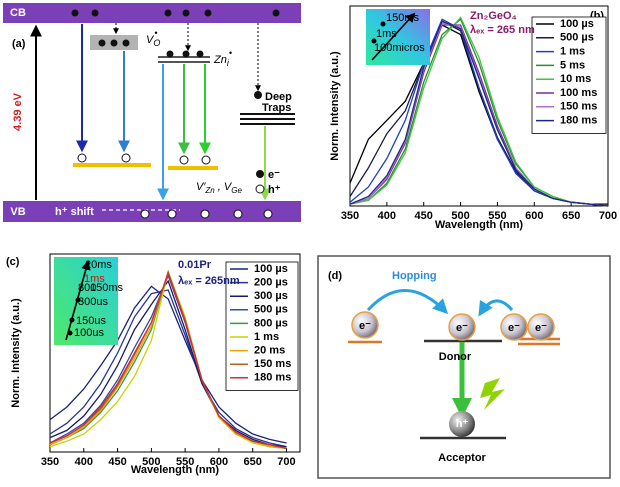 The height and width of the screenshot is (487, 620). I want to click on acceptor-label: Acceptor, so click(462, 458).